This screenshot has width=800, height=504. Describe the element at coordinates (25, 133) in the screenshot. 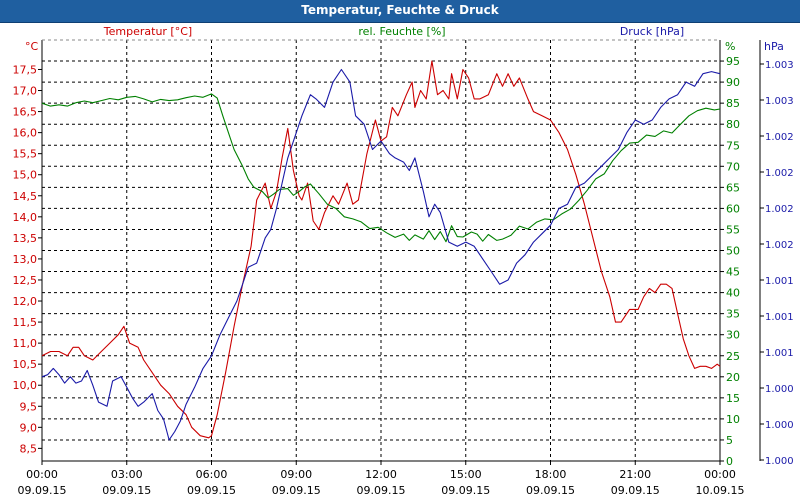

I see `temperature-tick-label: 16,0` at that location.